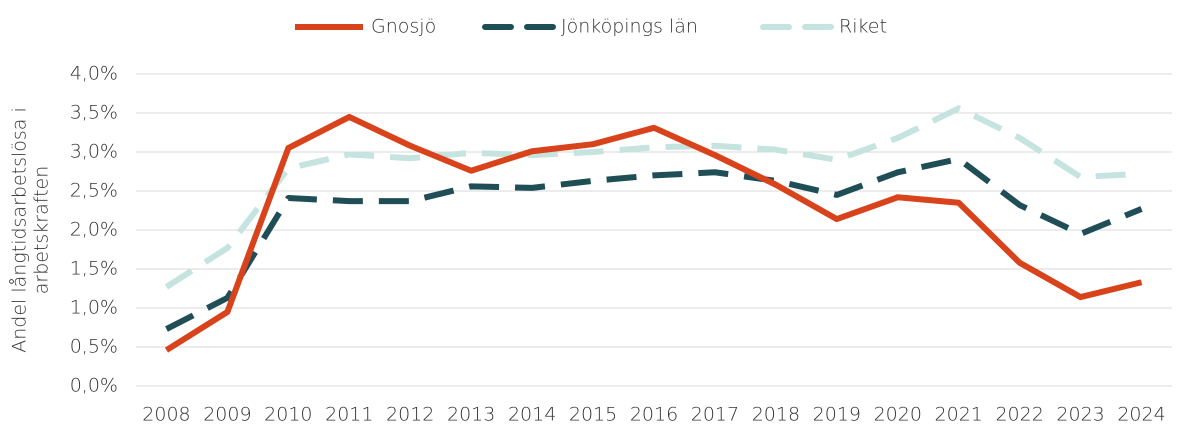  What do you see at coordinates (1019, 414) in the screenshot?
I see `x-tick-label: 2022` at bounding box center [1019, 414].